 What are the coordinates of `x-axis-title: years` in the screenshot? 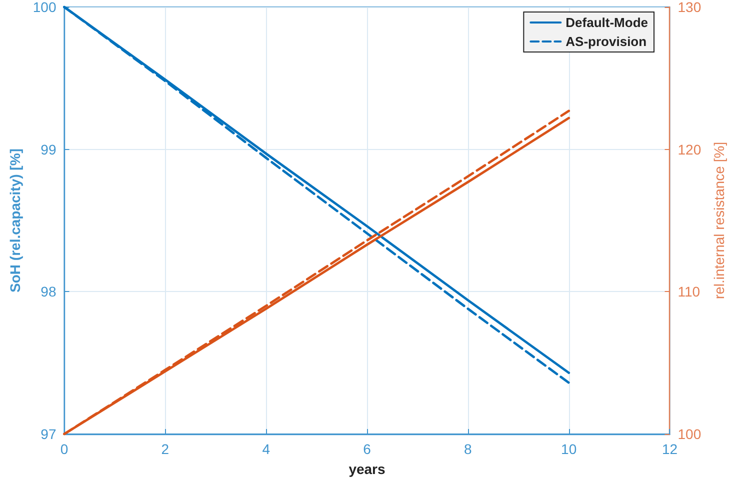 It's located at (367, 469).